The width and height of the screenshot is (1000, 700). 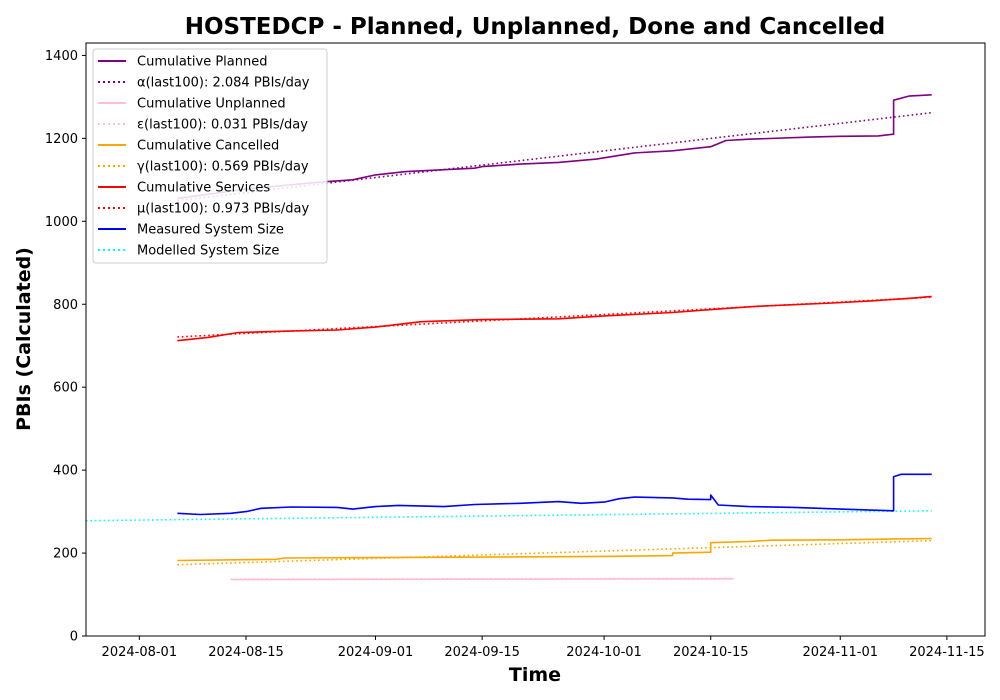 What do you see at coordinates (65, 388) in the screenshot?
I see `y-tick-label: 600` at bounding box center [65, 388].